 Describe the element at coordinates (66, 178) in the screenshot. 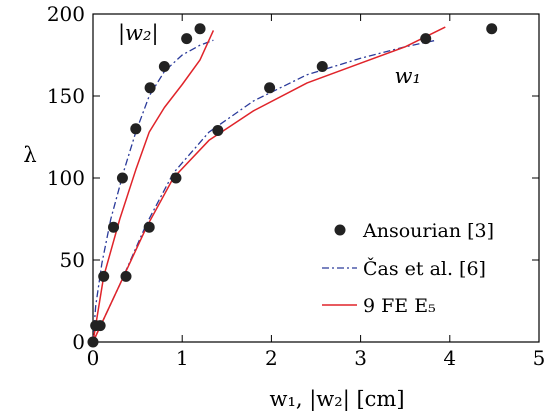

I see `y-tick-label: 100` at that location.